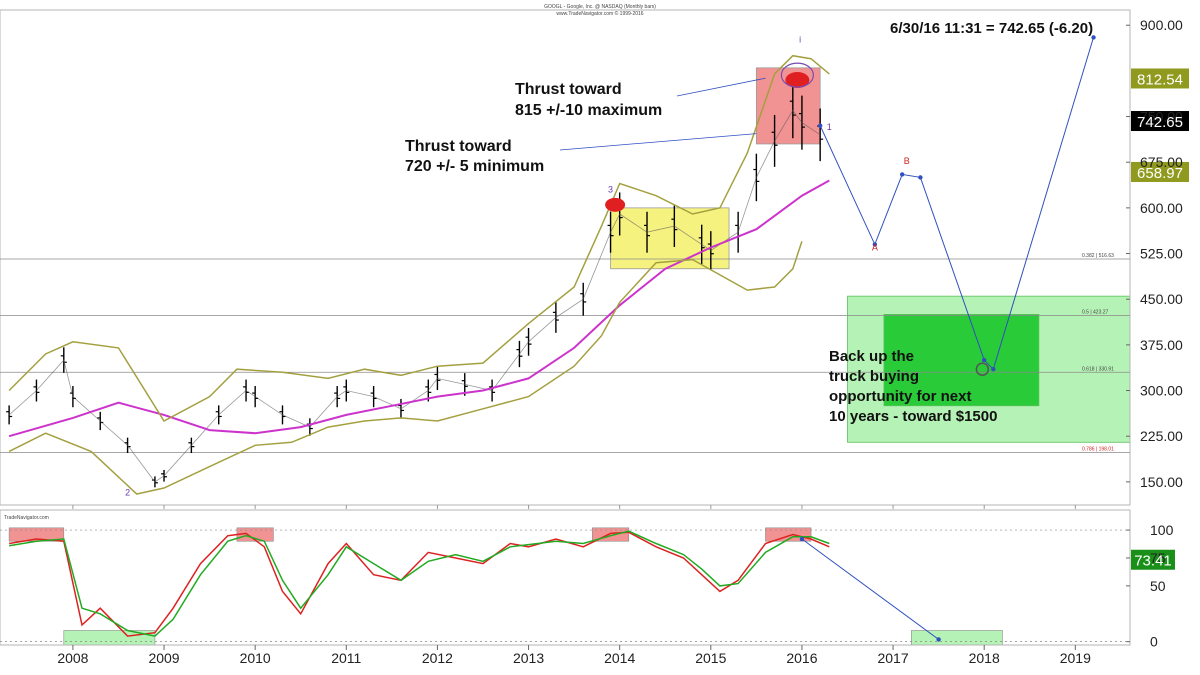 This screenshot has width=1200, height=675. I want to click on buy-zone-text: truck buying, so click(874, 376).